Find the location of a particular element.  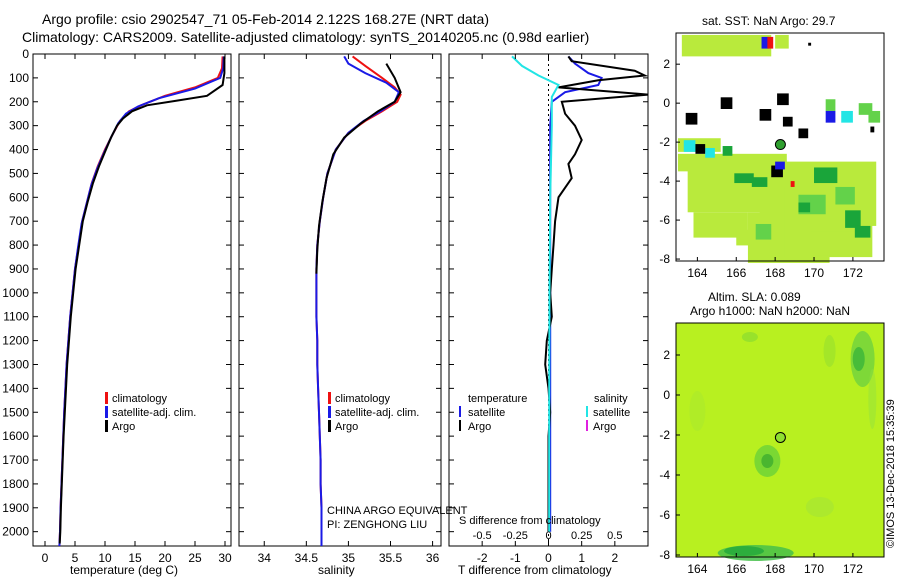

sla-map-title-line2: Argo h1000: NaN h2000: NaN is located at coordinates (770, 311).